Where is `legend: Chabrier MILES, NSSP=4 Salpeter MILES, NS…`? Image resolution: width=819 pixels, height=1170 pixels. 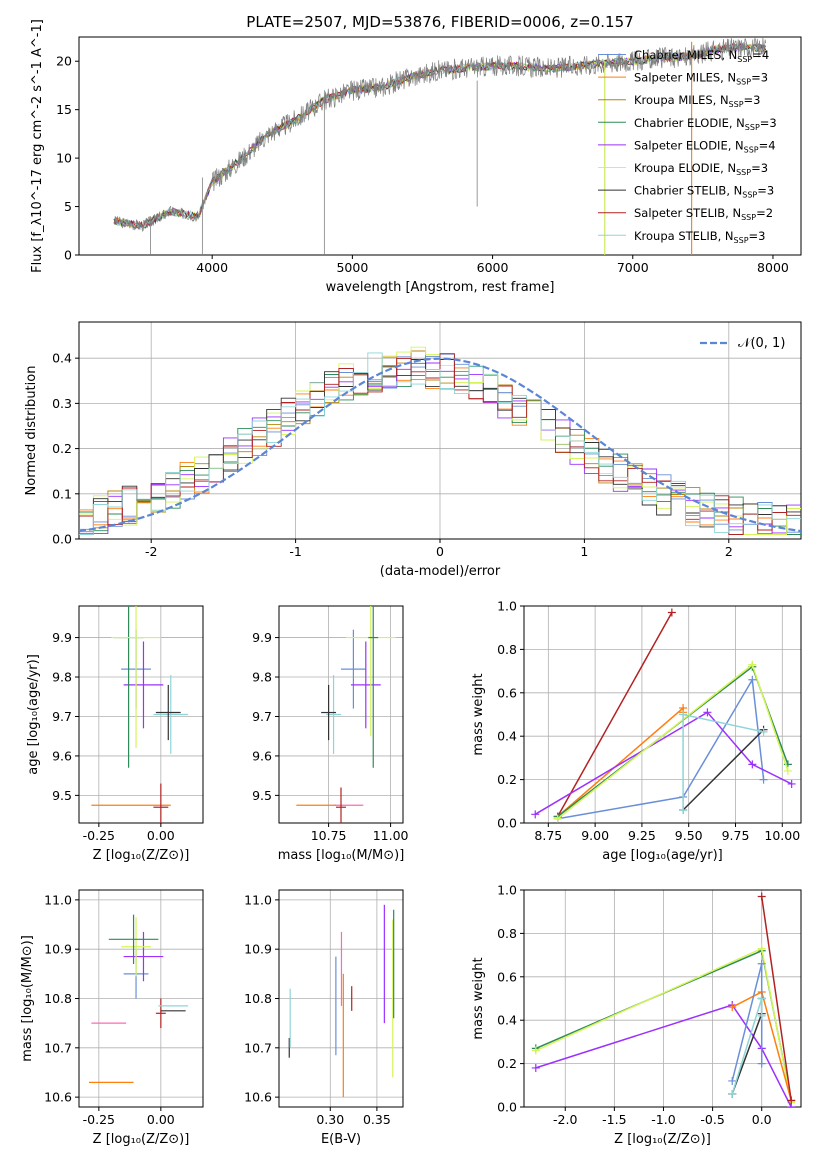 legend: Chabrier MILES, NSSP=4 Salpeter MILES, NS… is located at coordinates (687, 146).